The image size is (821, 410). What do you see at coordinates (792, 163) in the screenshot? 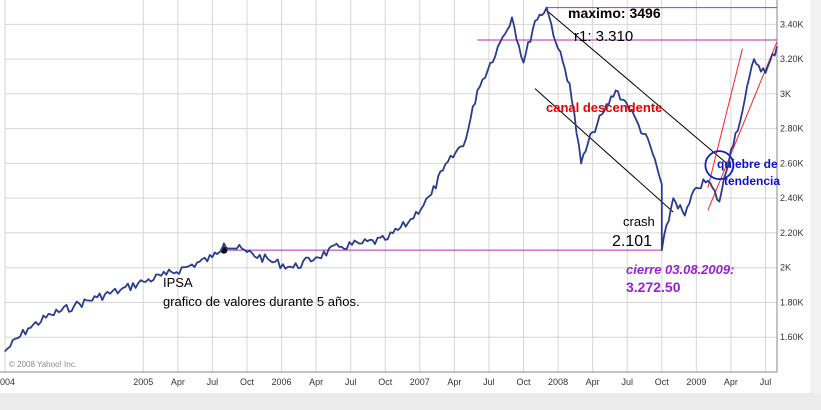
I see `y-tick-label: 2.60K` at bounding box center [792, 163].